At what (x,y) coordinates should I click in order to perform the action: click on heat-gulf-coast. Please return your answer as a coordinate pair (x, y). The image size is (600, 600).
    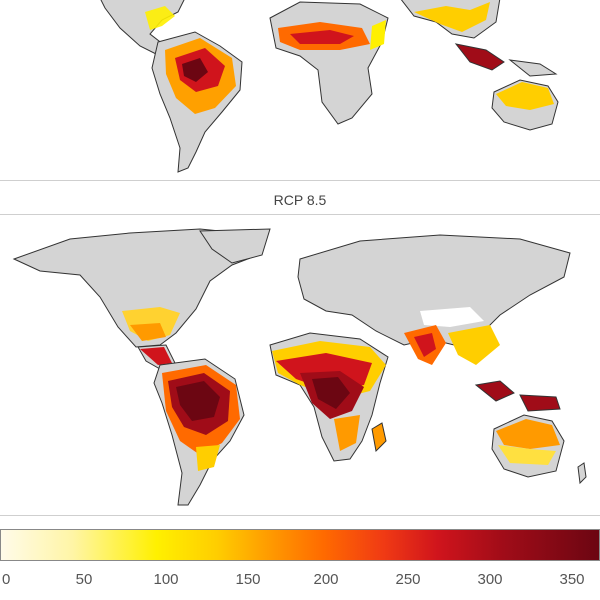
    Looking at the image, I should click on (148, 332).